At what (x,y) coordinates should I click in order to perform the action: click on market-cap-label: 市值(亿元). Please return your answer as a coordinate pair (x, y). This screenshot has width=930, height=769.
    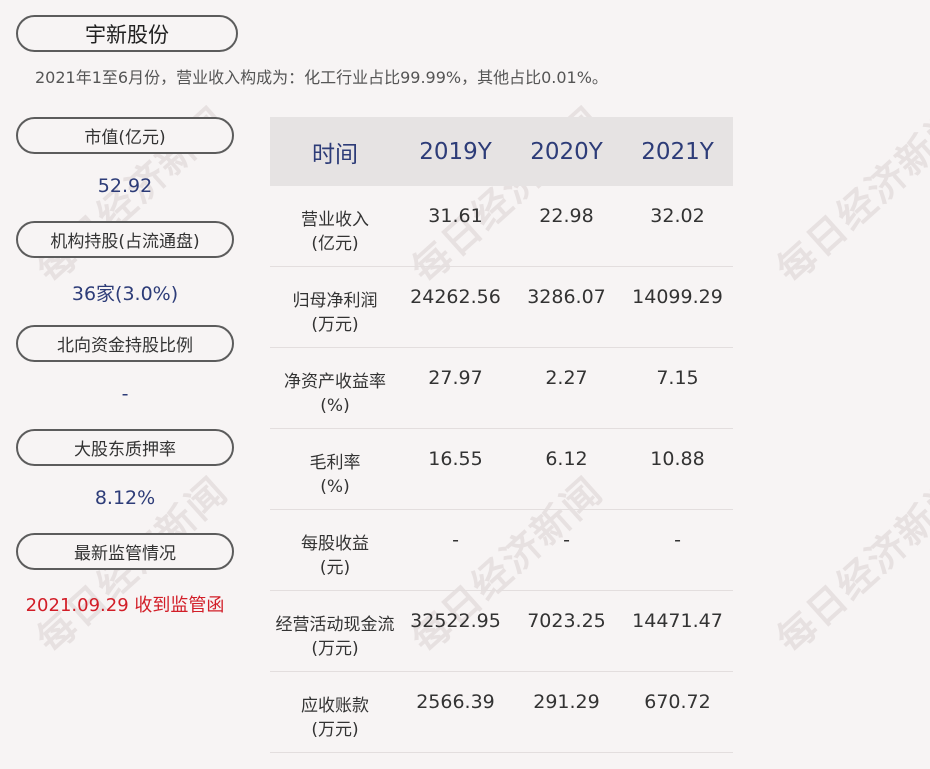
    Looking at the image, I should click on (125, 135).